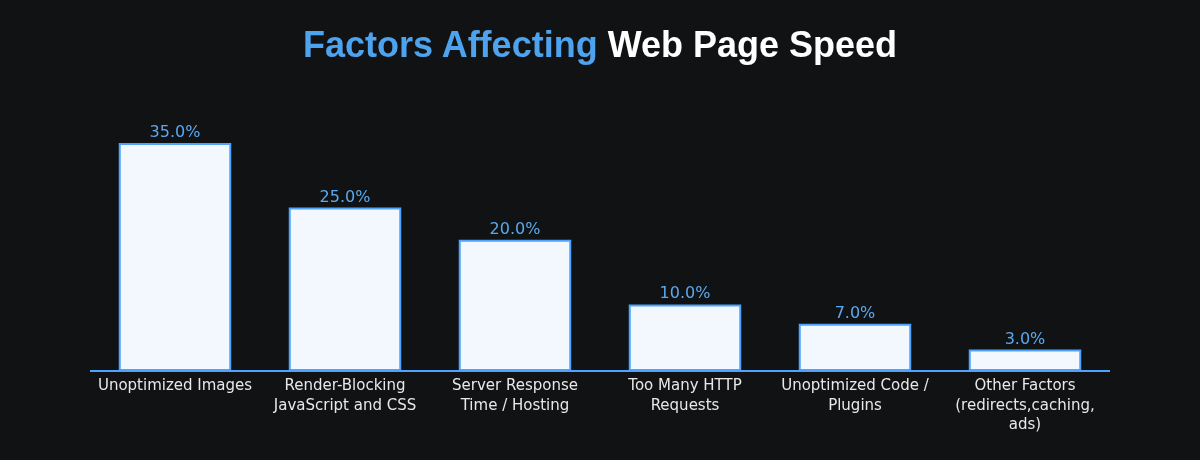 This screenshot has height=460, width=1200. What do you see at coordinates (684, 395) in the screenshot?
I see `x-tick-label: Too Many HTTP Requests` at bounding box center [684, 395].